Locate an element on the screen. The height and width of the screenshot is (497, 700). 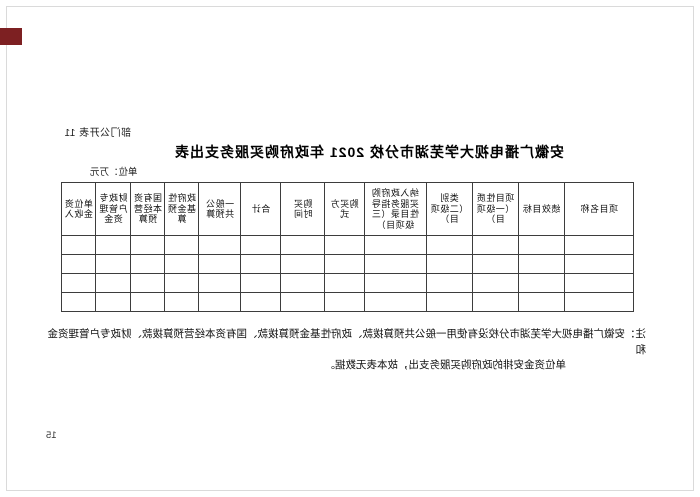
red-corner-block is located at coordinates (11, 36).